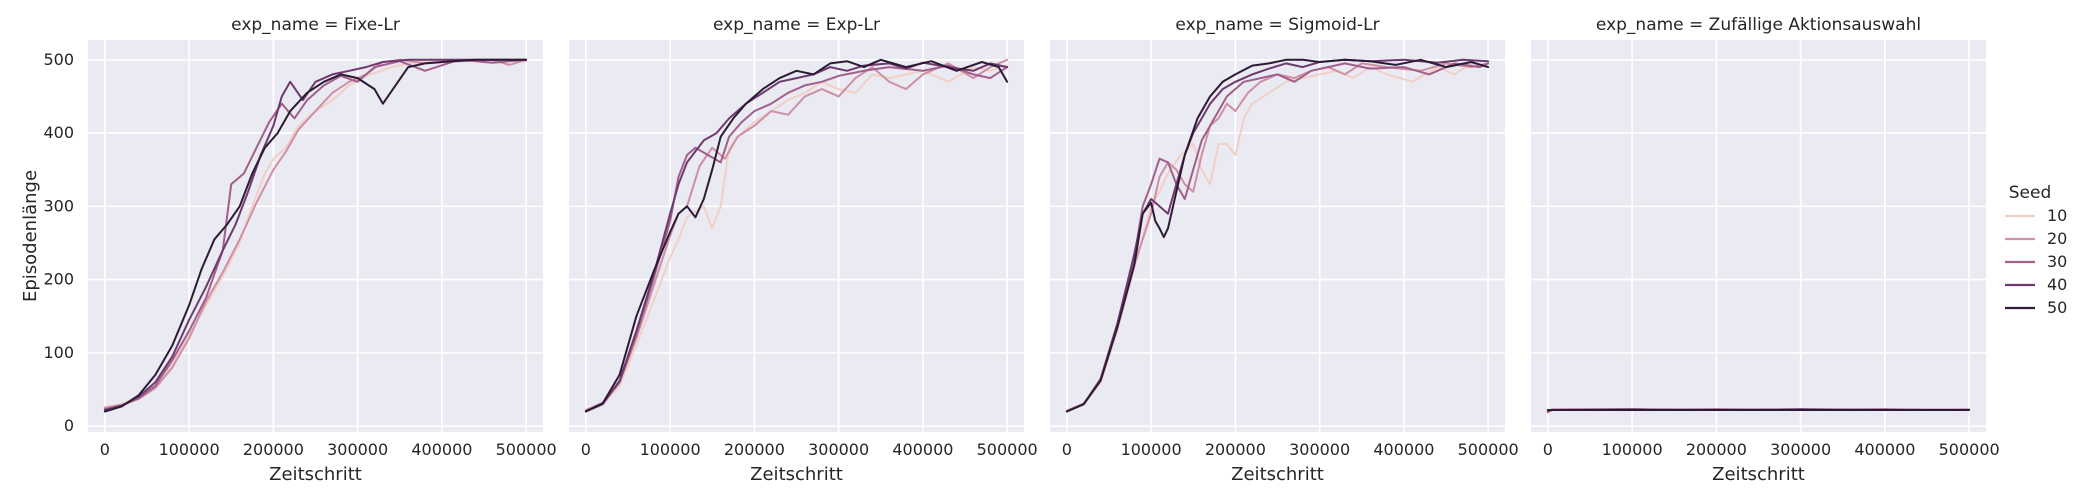 The image size is (2074, 500). What do you see at coordinates (1277, 25) in the screenshot?
I see `panel-title: exp_name = Sigmoid-Lr` at bounding box center [1277, 25].